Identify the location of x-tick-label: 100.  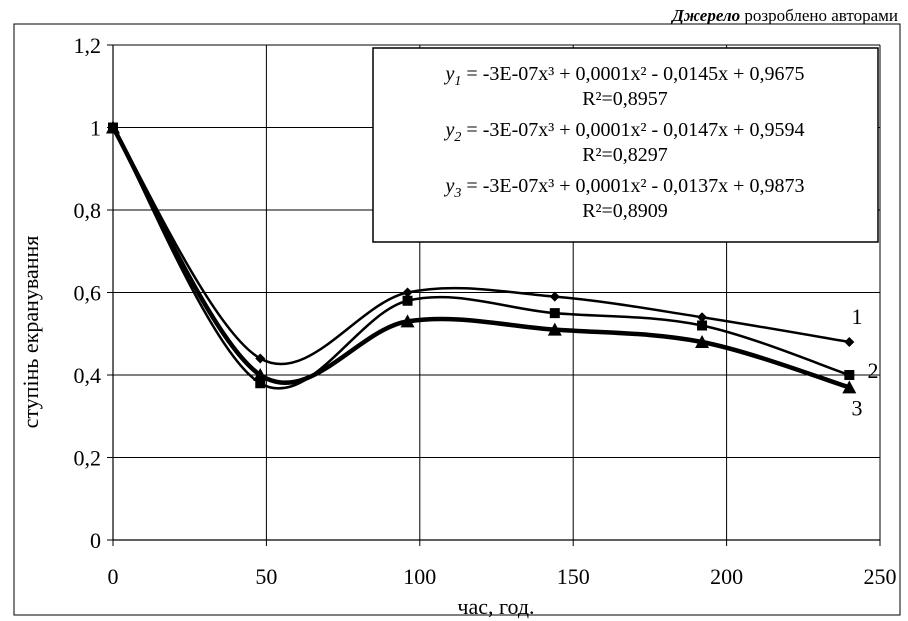
(419, 576).